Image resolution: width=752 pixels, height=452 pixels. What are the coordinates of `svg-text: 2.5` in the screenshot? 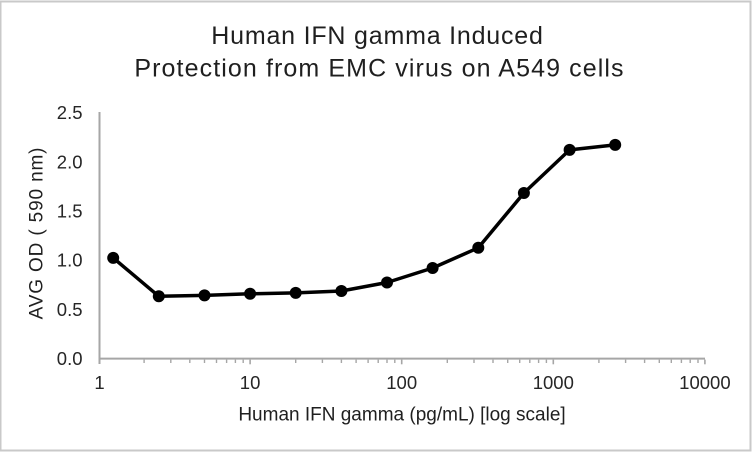 It's located at (70, 112).